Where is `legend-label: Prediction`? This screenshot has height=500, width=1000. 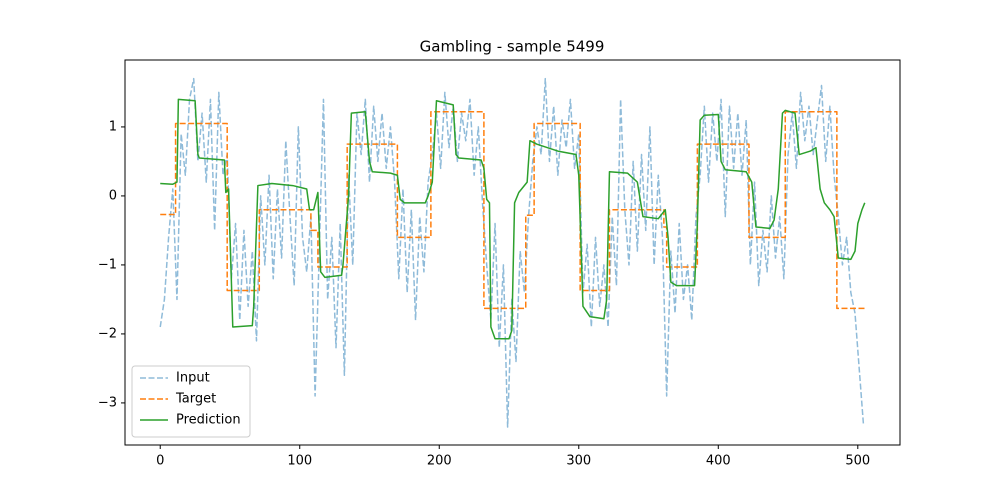
legend-label: Prediction is located at coordinates (208, 420).